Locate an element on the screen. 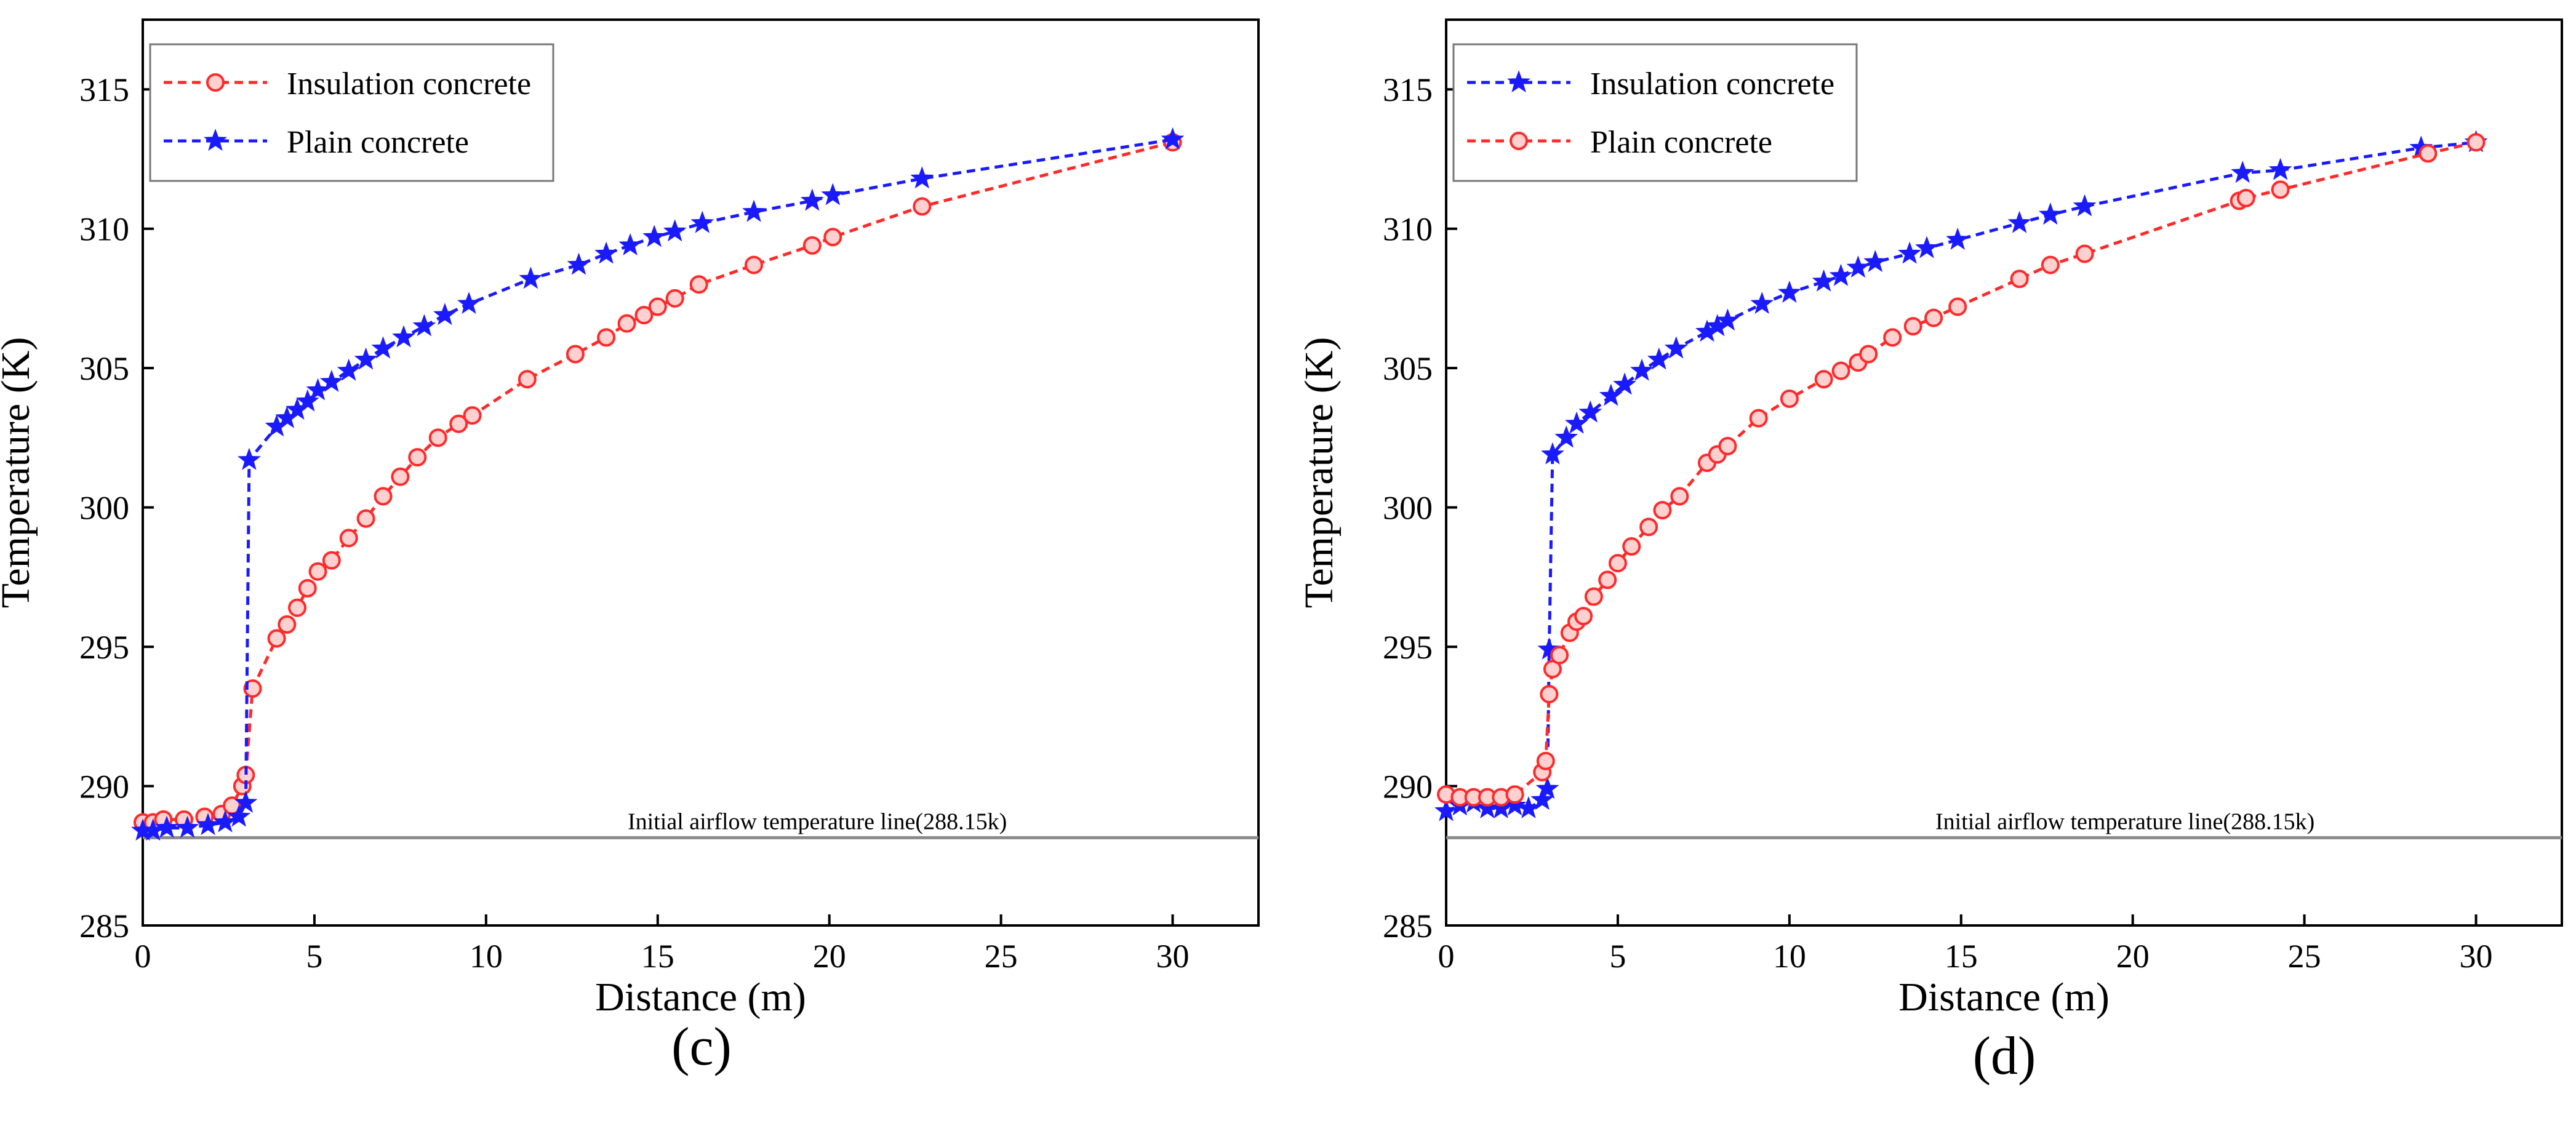 The width and height of the screenshot is (2576, 1131). y-tick-label: 305 is located at coordinates (104, 368).